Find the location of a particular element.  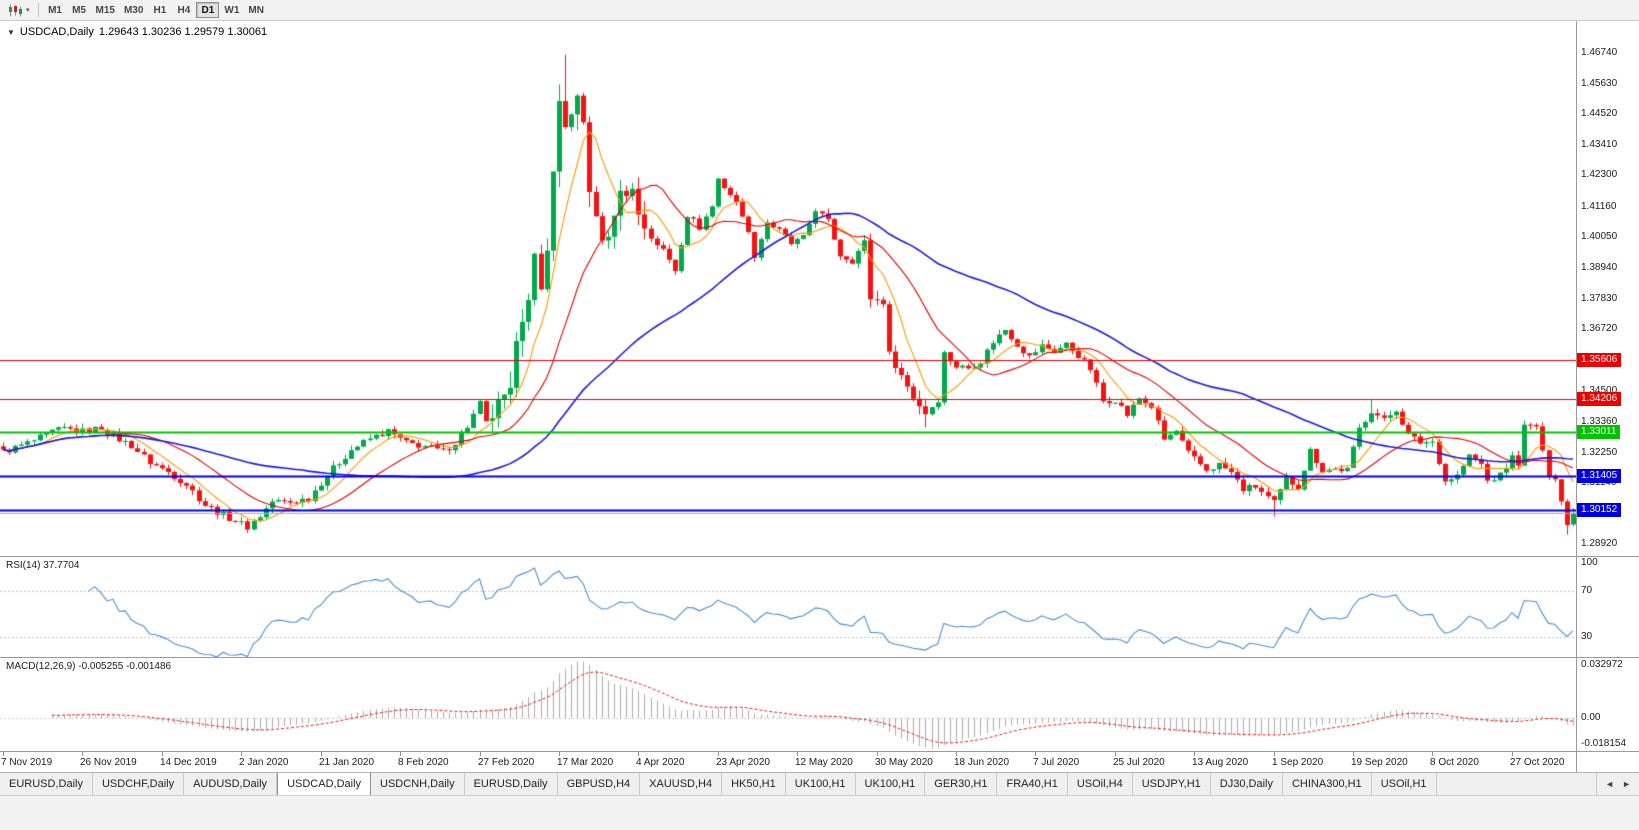

rsi-panel: RSI(14) 37.7704 100 70 30 is located at coordinates (819, 606).